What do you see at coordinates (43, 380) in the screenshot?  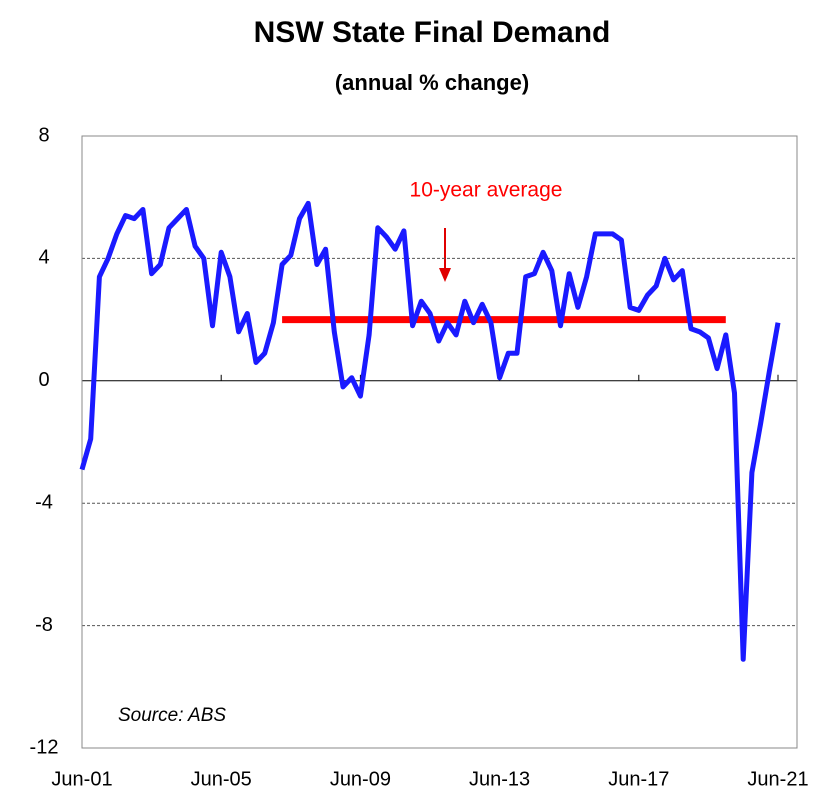 I see `y-tick-label: 0` at bounding box center [43, 380].